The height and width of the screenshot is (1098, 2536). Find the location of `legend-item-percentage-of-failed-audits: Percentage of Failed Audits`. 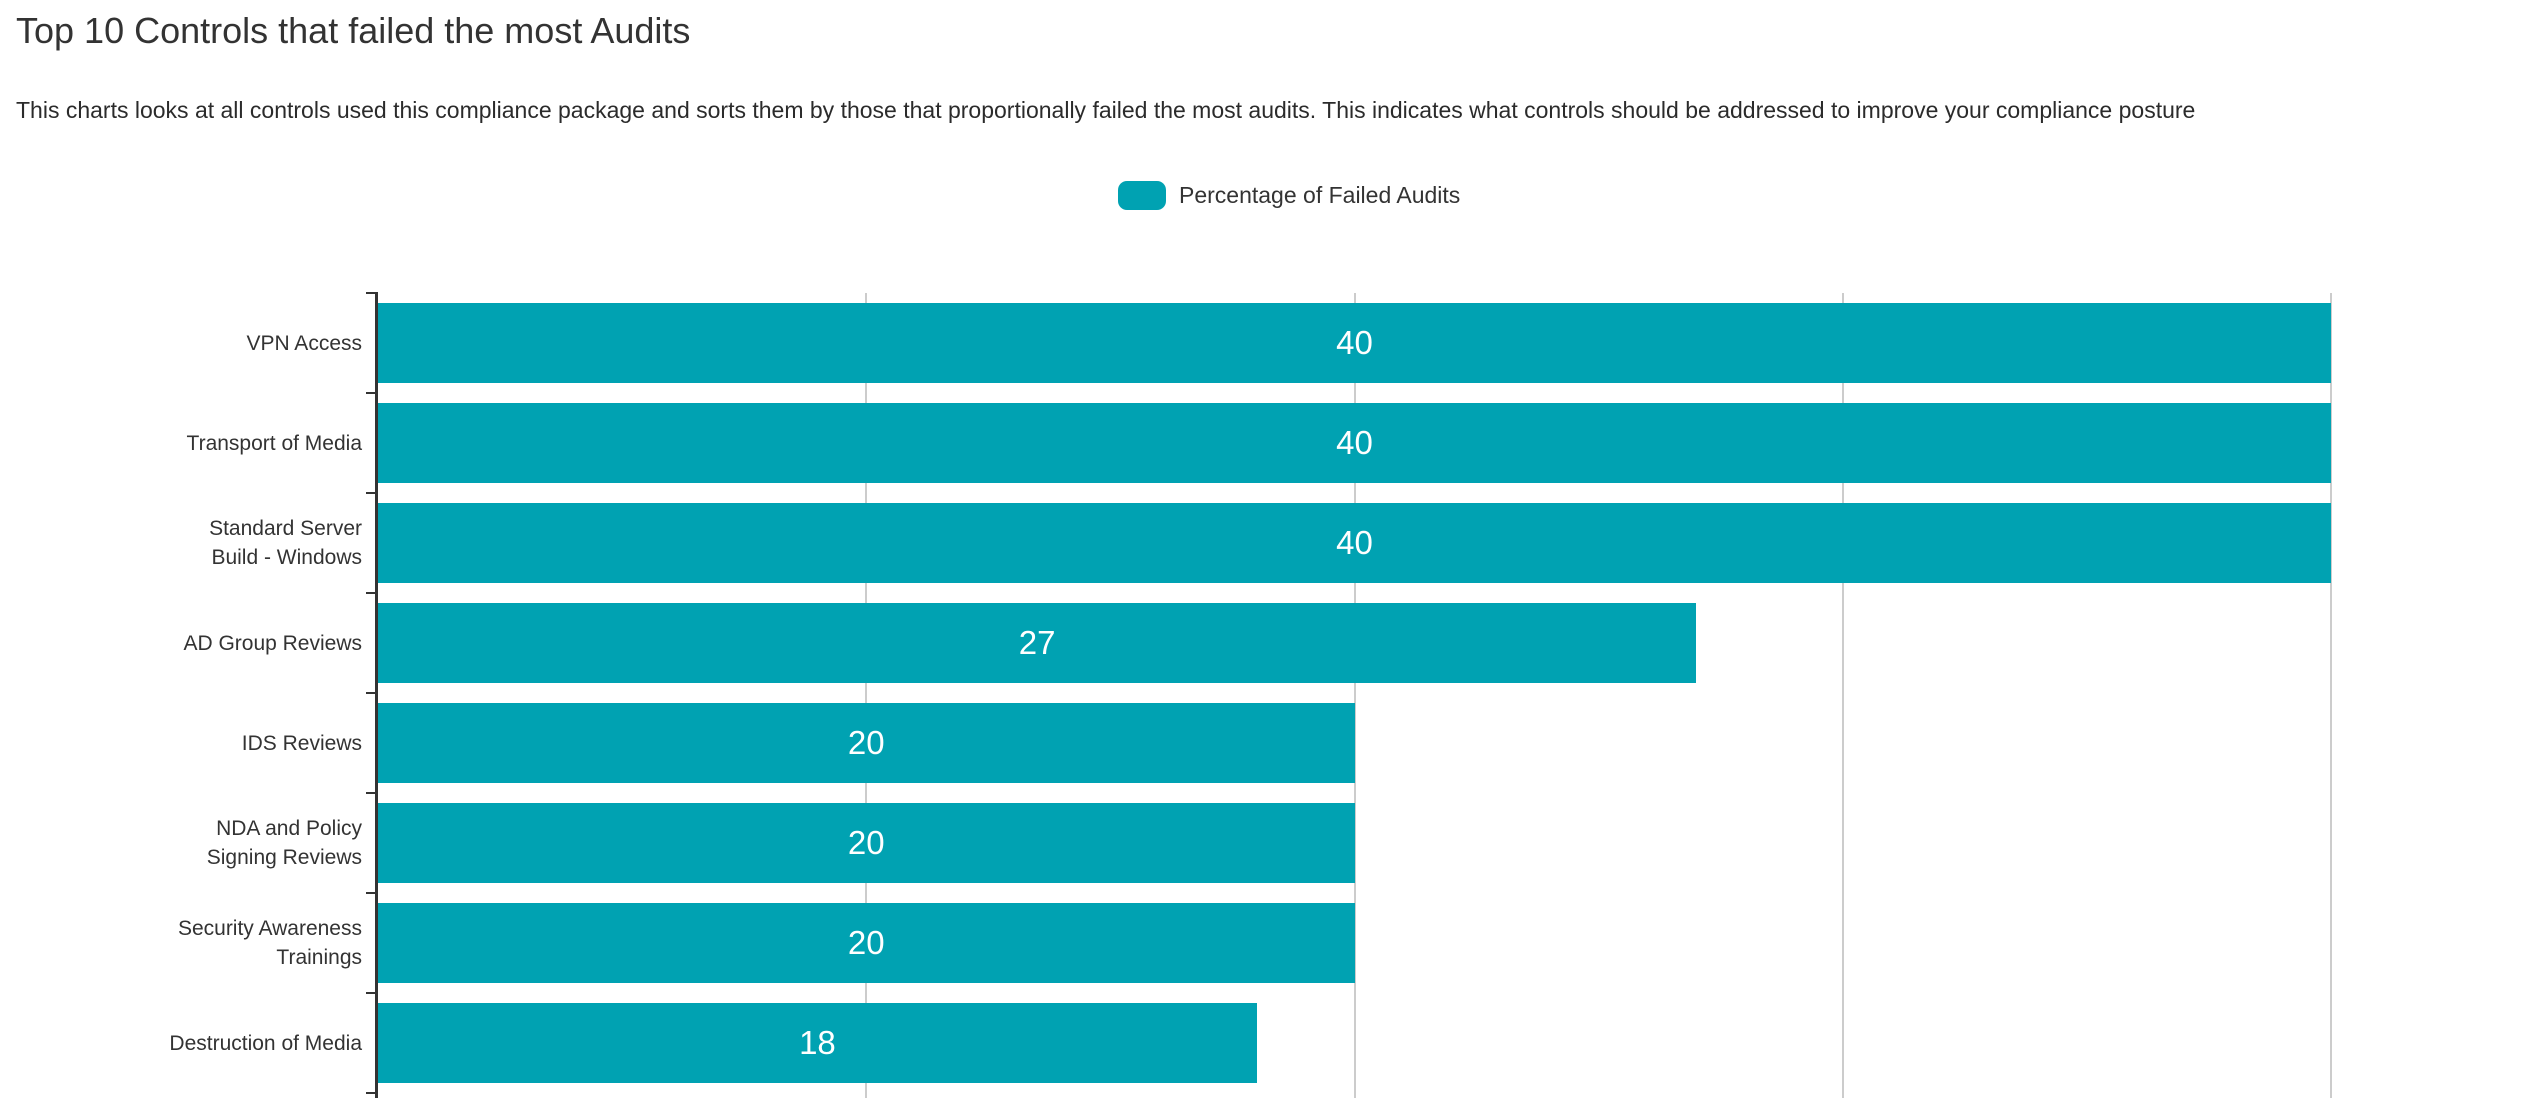

legend-item-percentage-of-failed-audits: Percentage of Failed Audits is located at coordinates (1289, 195).